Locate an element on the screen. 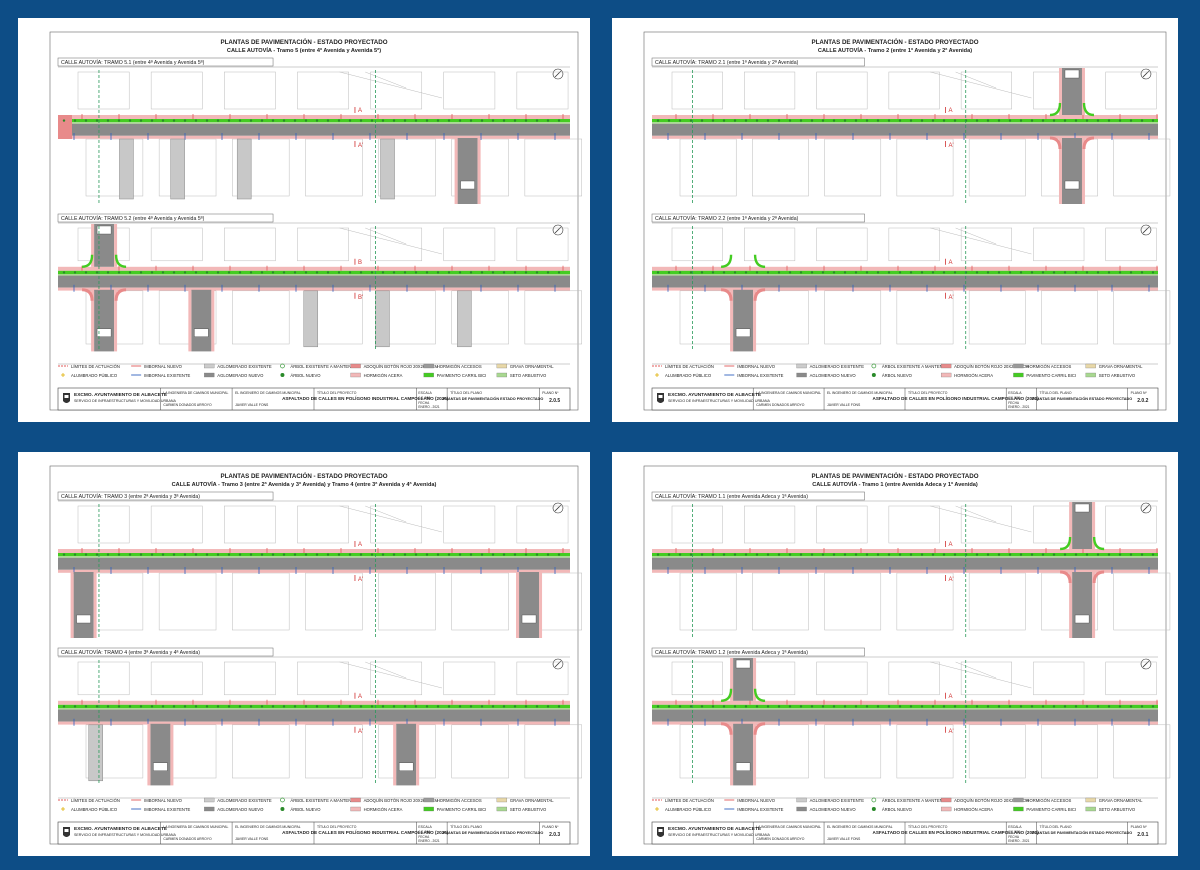 The image size is (1200, 870). section-letter-bottom: B' is located at coordinates (360, 298).